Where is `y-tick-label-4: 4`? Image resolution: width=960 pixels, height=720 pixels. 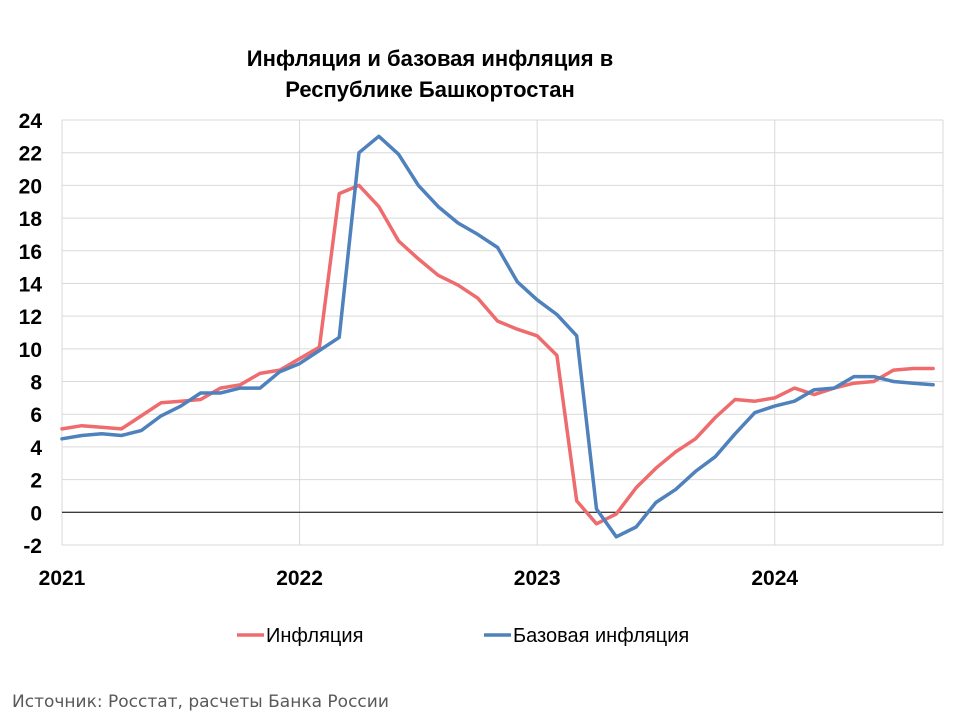 y-tick-label-4: 4 is located at coordinates (36, 448).